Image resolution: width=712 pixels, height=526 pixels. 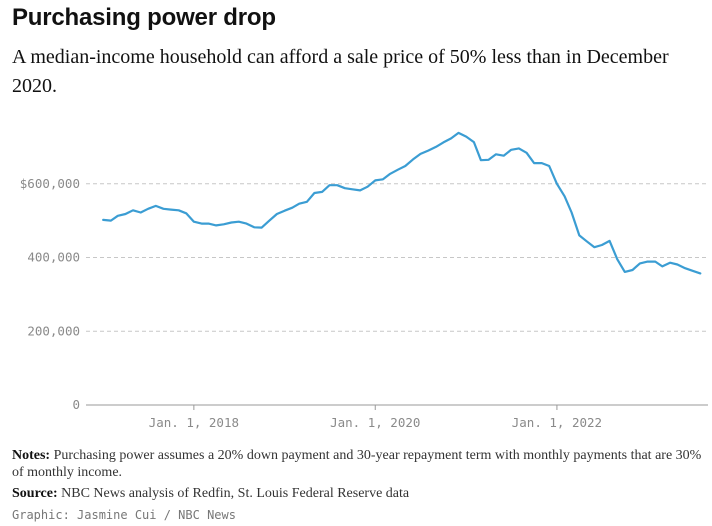 What do you see at coordinates (50, 183) in the screenshot?
I see `y-tick-label: $600,000` at bounding box center [50, 183].